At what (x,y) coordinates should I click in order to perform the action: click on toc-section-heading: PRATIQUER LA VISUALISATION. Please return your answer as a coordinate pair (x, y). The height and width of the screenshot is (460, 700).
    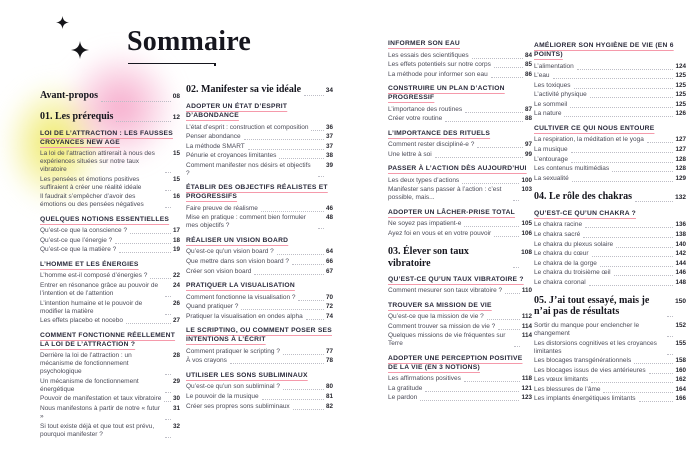
    Looking at the image, I should click on (240, 286).